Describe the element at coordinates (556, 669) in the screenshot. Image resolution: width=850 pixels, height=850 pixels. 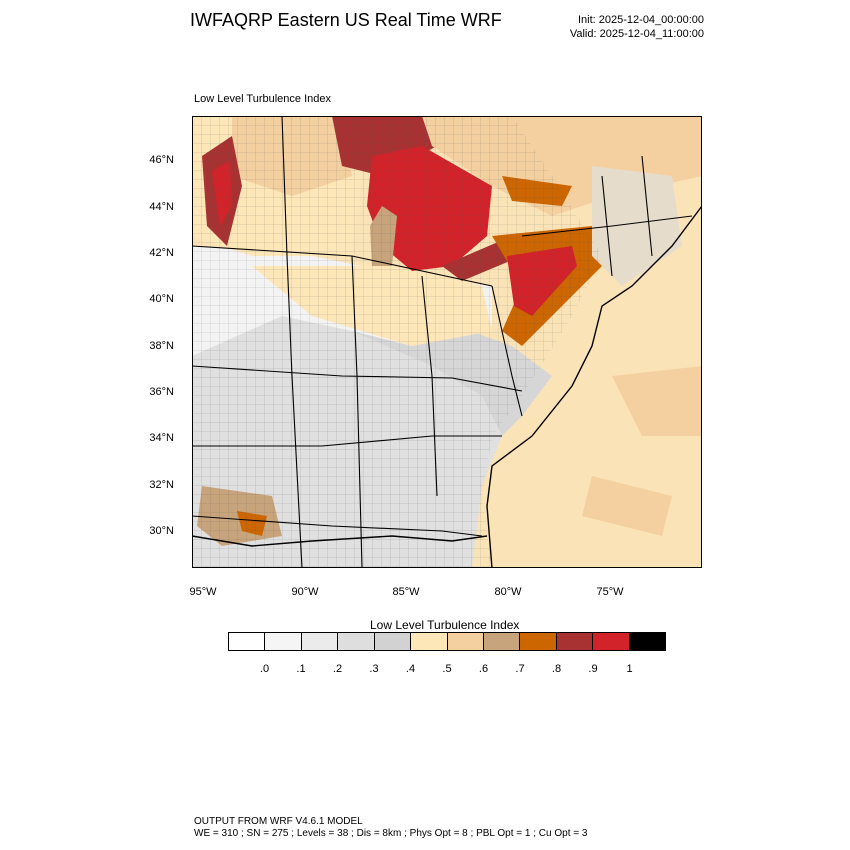
I see `colorbar-tick-label: .8` at that location.